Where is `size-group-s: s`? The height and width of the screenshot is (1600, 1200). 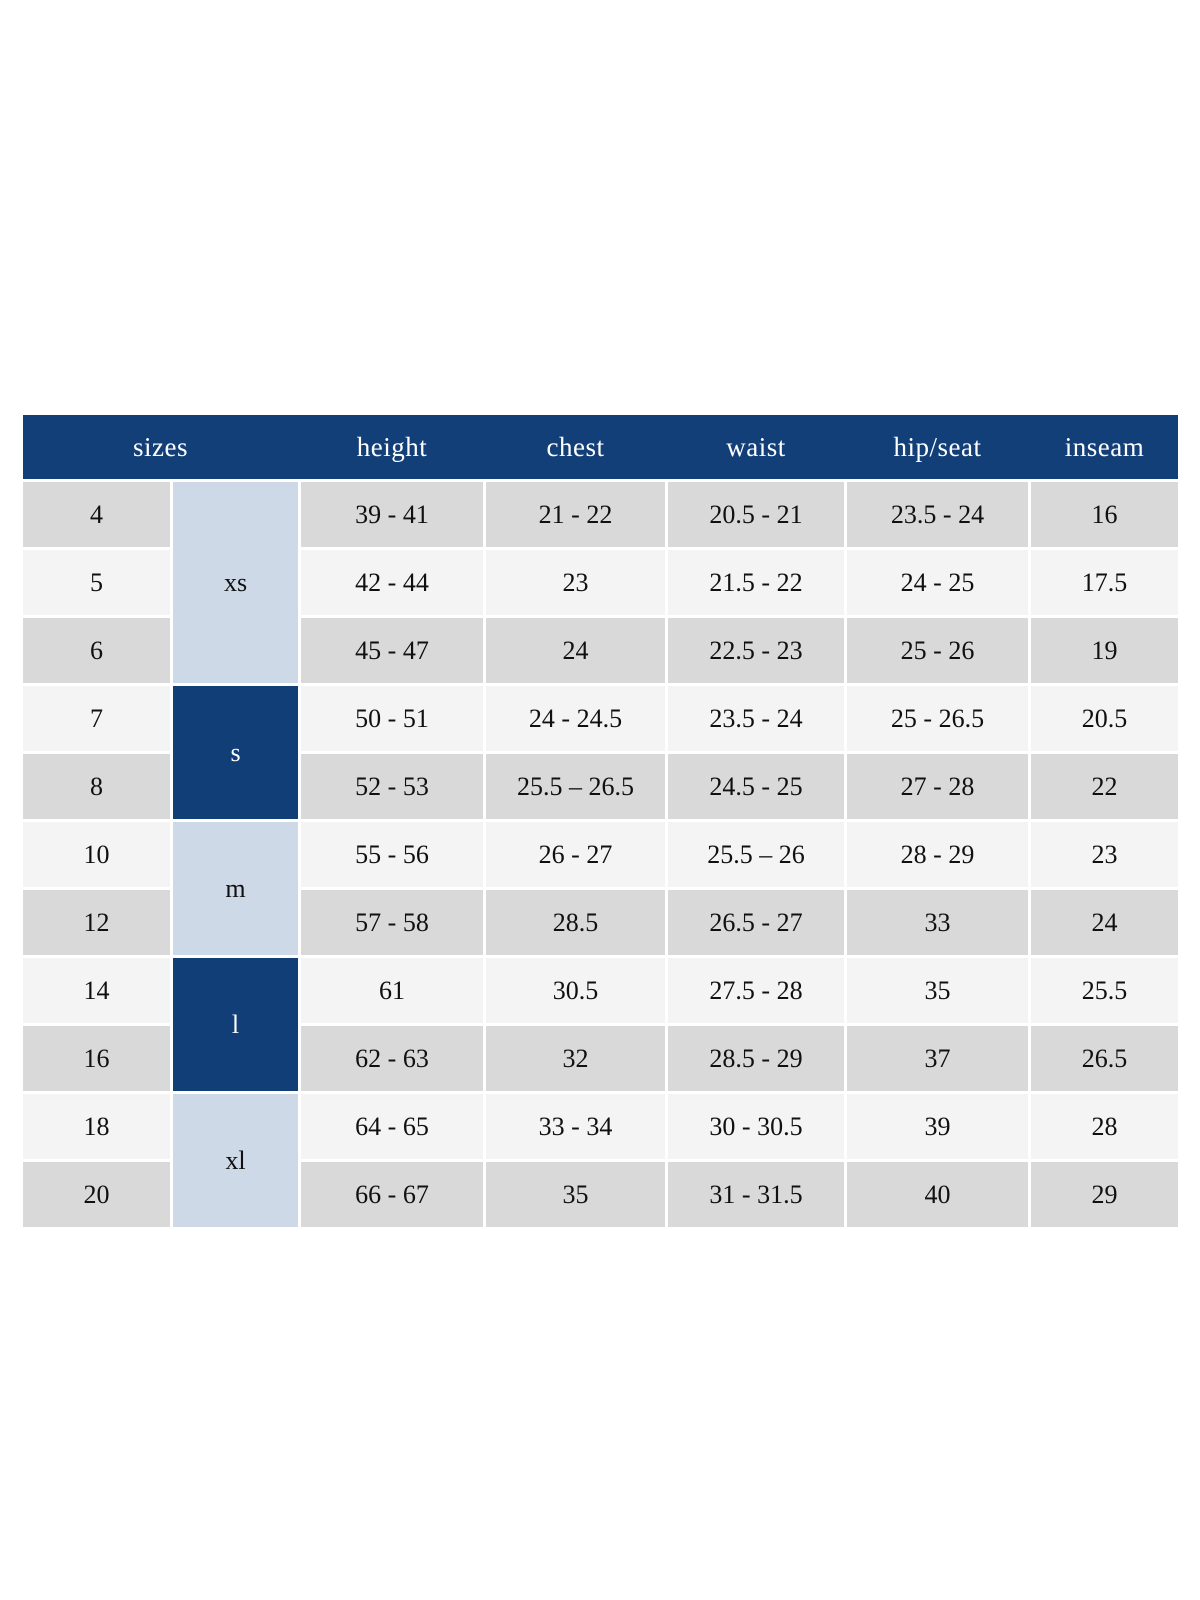
size-group-s: s is located at coordinates (235, 752).